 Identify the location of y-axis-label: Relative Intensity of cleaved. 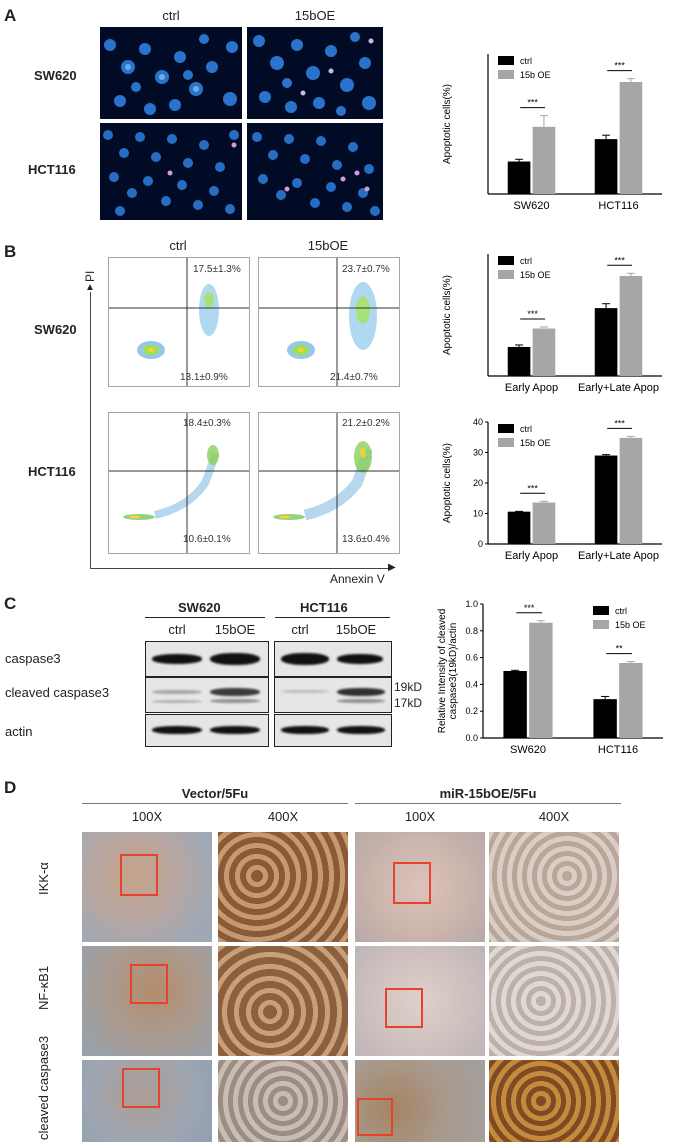
(442, 671).